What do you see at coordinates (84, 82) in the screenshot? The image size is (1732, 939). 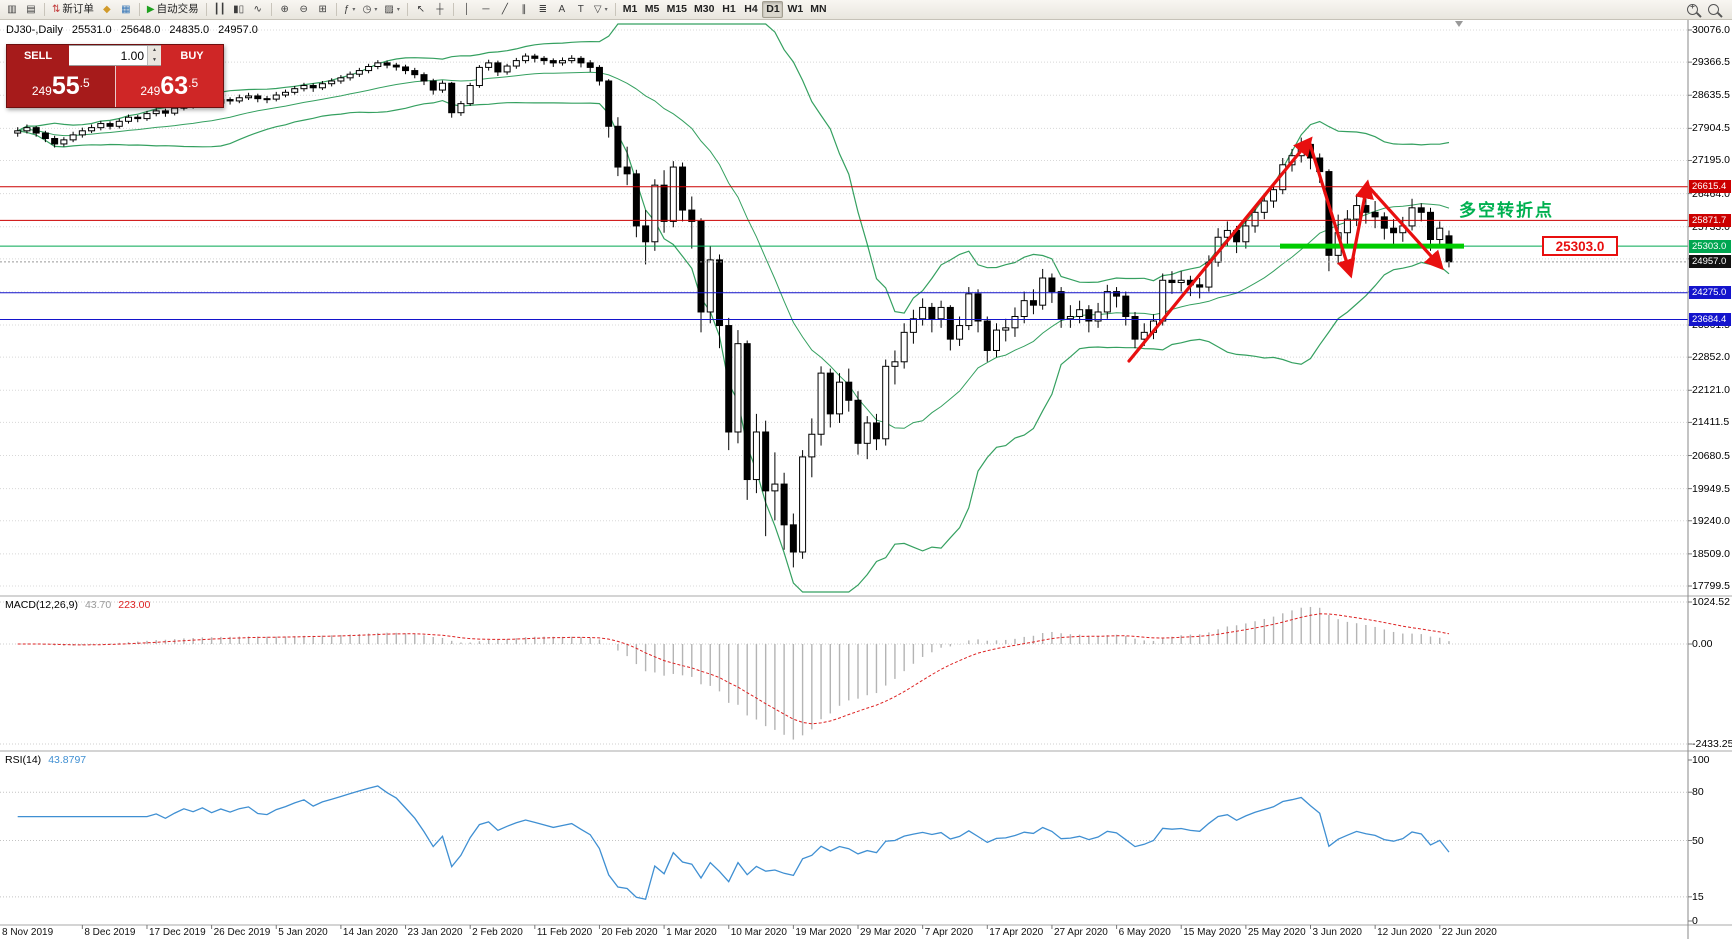 I see `sell-price-suffix: .5` at bounding box center [84, 82].